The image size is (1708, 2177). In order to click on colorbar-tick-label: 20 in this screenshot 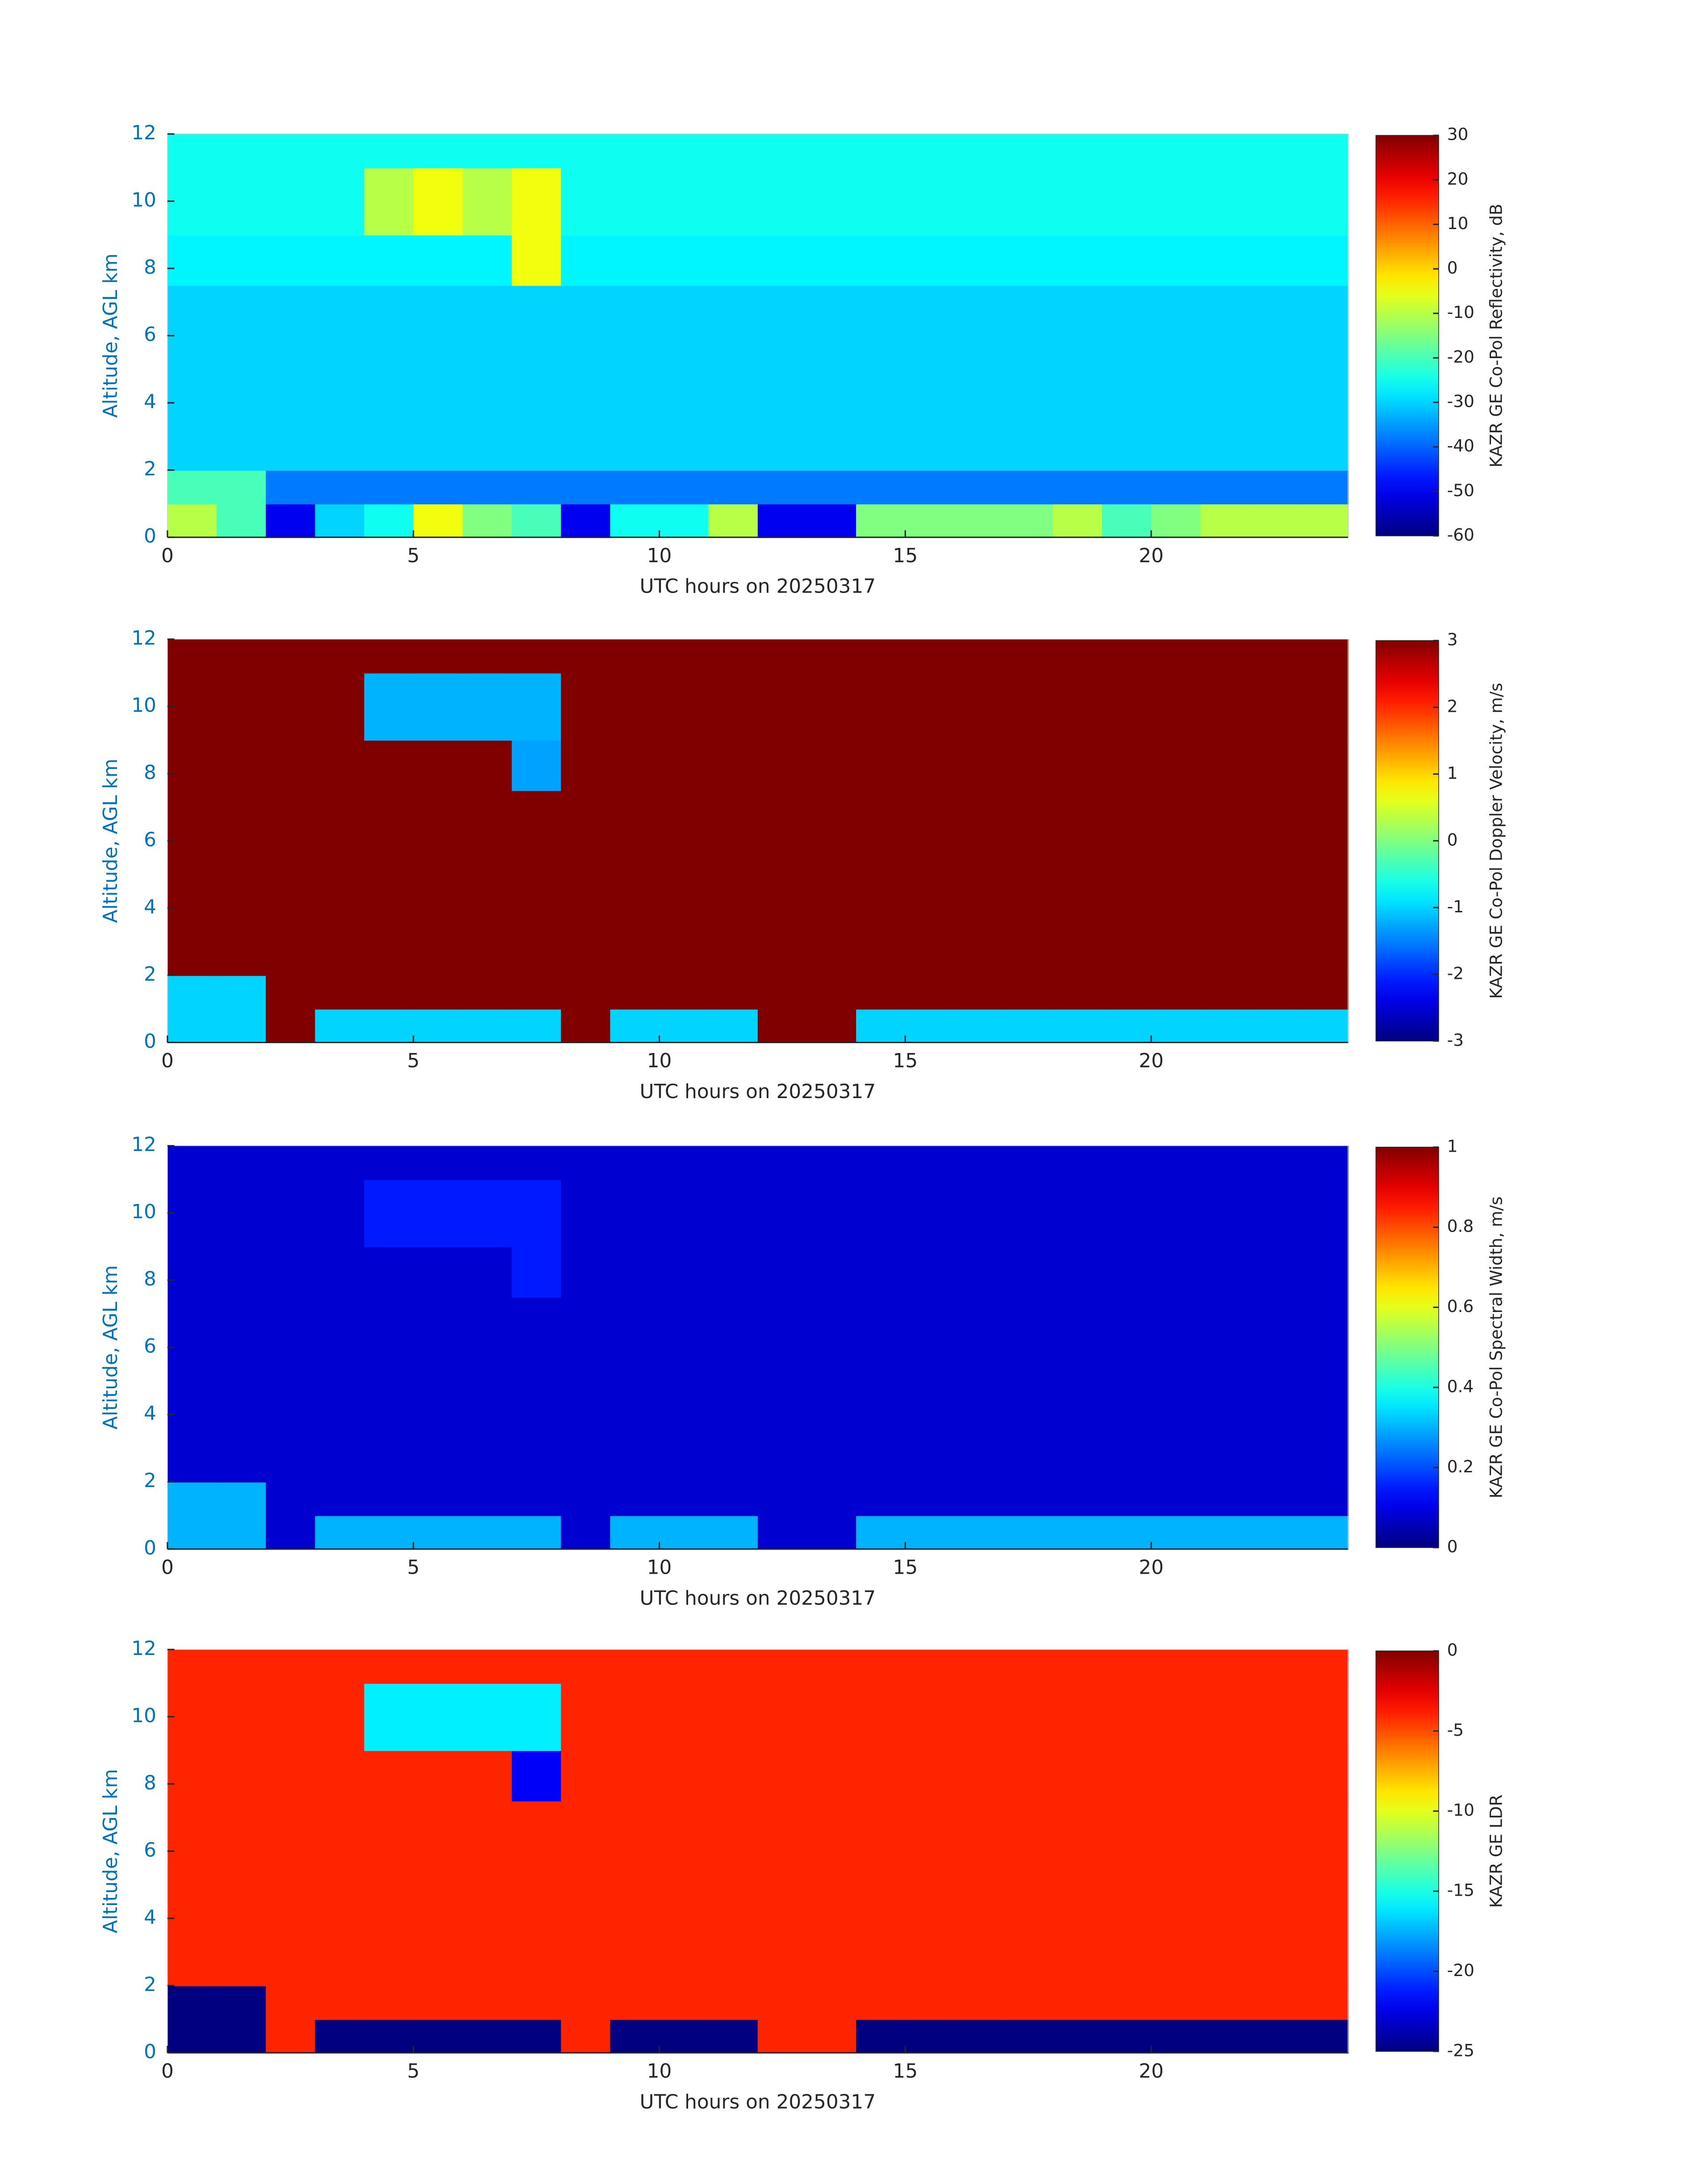, I will do `click(1458, 178)`.